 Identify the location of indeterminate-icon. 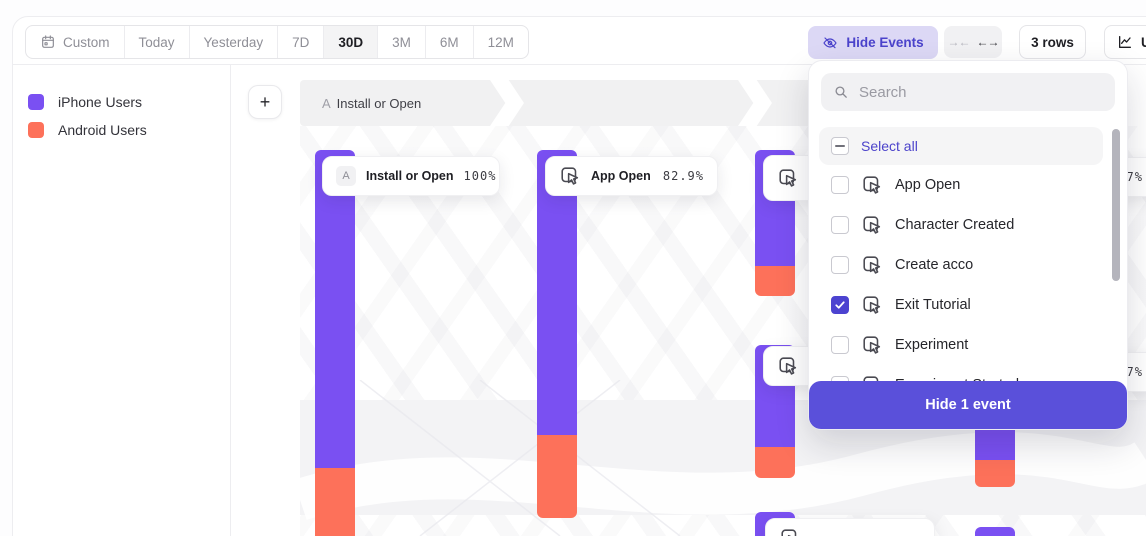
(840, 146).